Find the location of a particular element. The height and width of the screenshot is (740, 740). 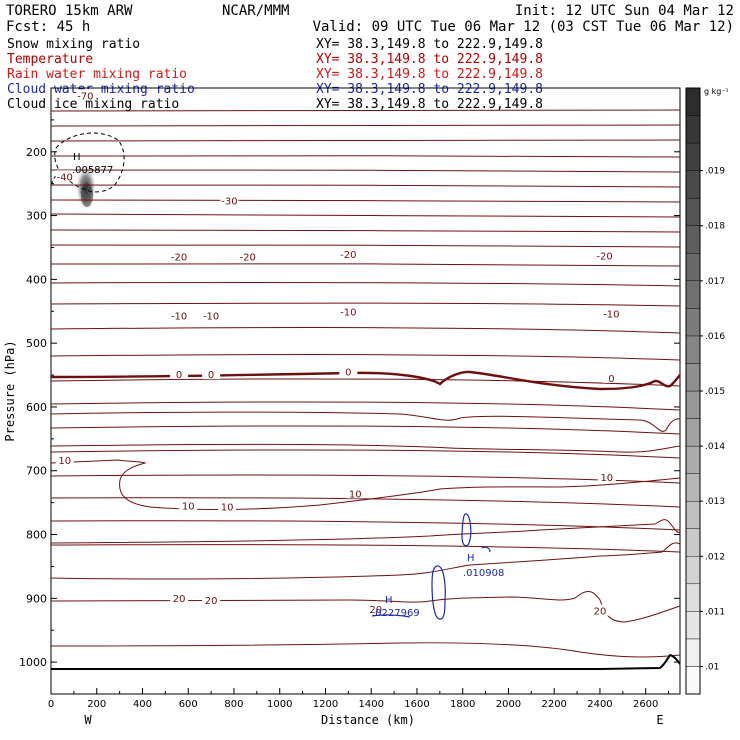

x-tick-label: 2000 is located at coordinates (508, 704).